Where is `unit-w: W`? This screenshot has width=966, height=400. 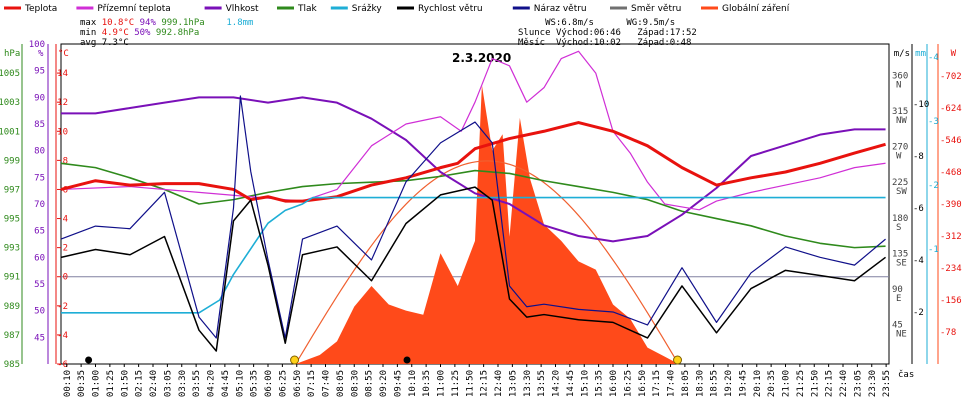
unit-w: W is located at coordinates (954, 54).